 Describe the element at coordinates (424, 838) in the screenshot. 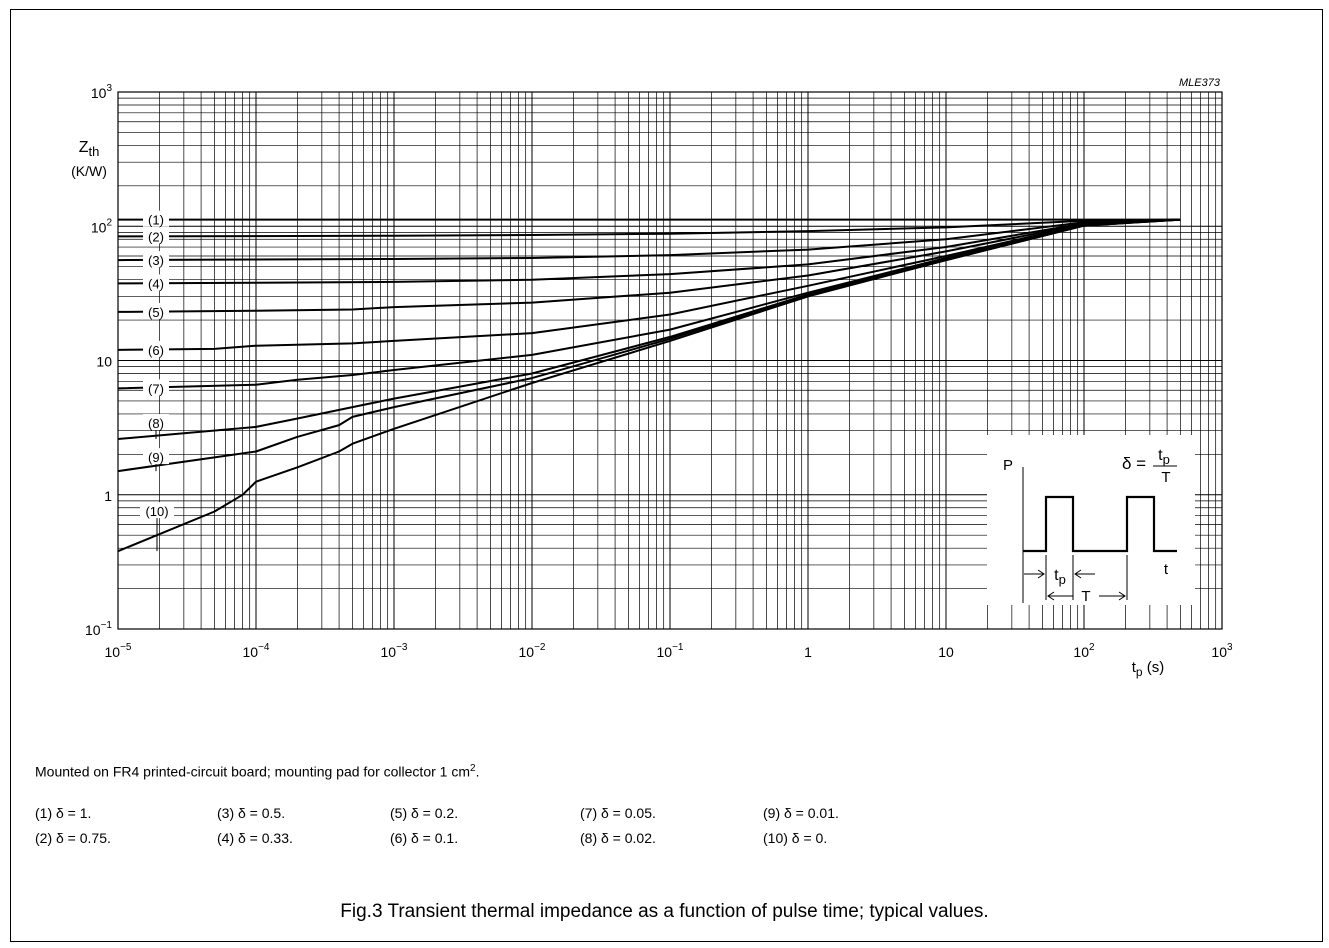

I see `legend-item-6: (6) δ = 0.1.` at that location.